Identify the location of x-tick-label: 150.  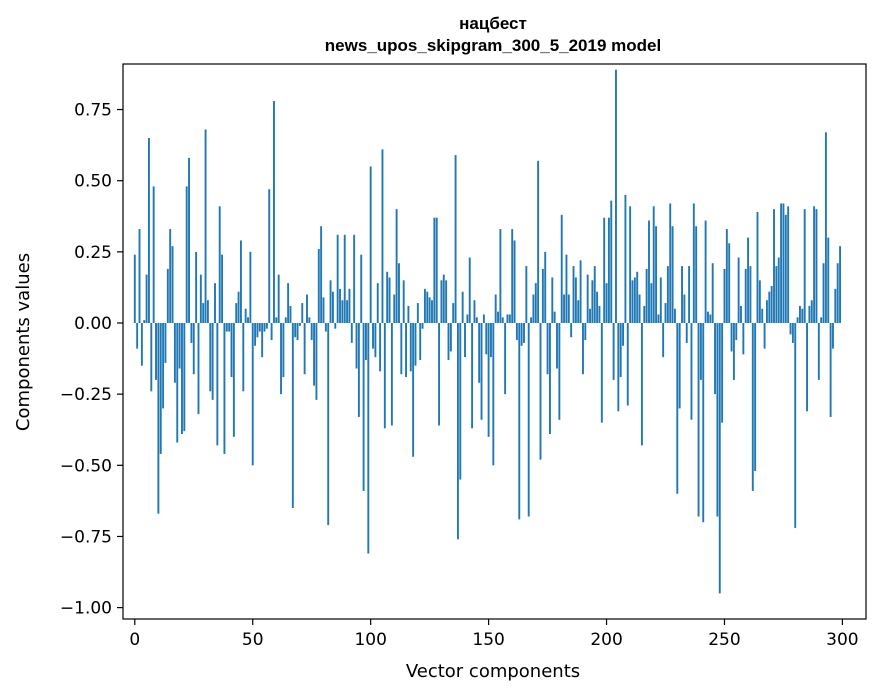
(488, 640).